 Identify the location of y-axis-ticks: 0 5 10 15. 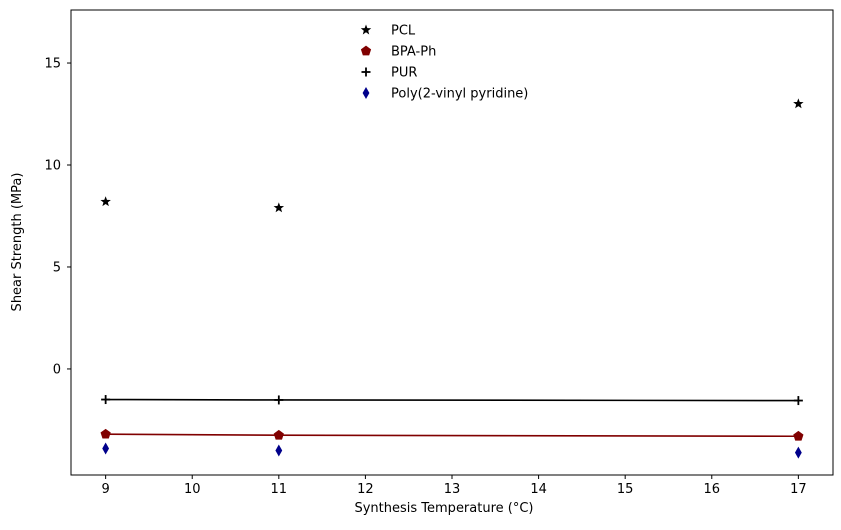
(57, 217).